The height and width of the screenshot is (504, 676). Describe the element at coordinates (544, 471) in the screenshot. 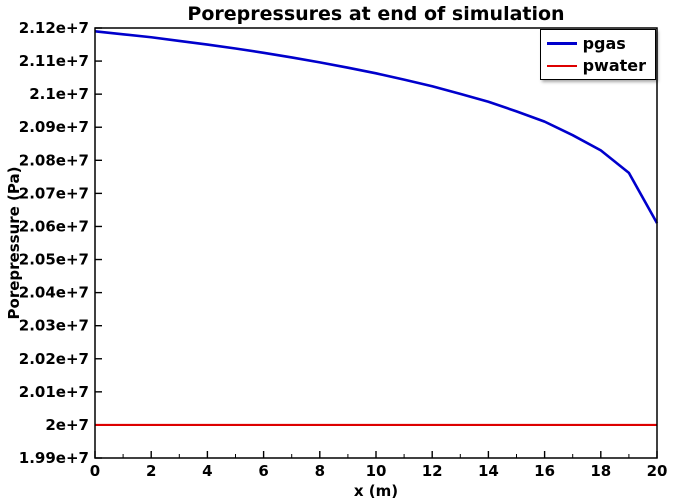

I see `x-tick-label: 16` at that location.